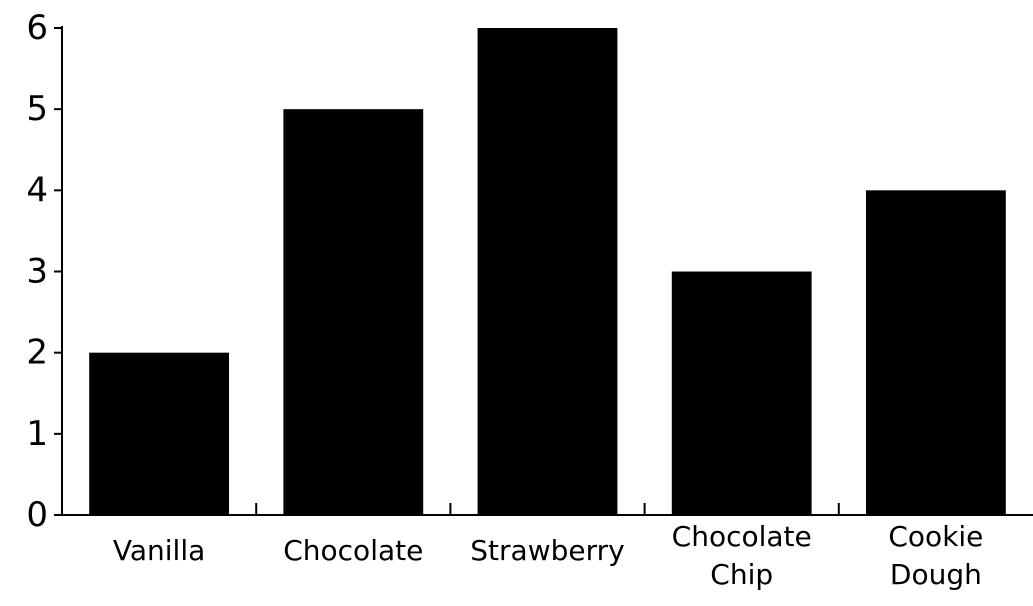 The width and height of the screenshot is (1033, 606). Describe the element at coordinates (742, 536) in the screenshot. I see `x-tick-label-line: Chocolate` at that location.